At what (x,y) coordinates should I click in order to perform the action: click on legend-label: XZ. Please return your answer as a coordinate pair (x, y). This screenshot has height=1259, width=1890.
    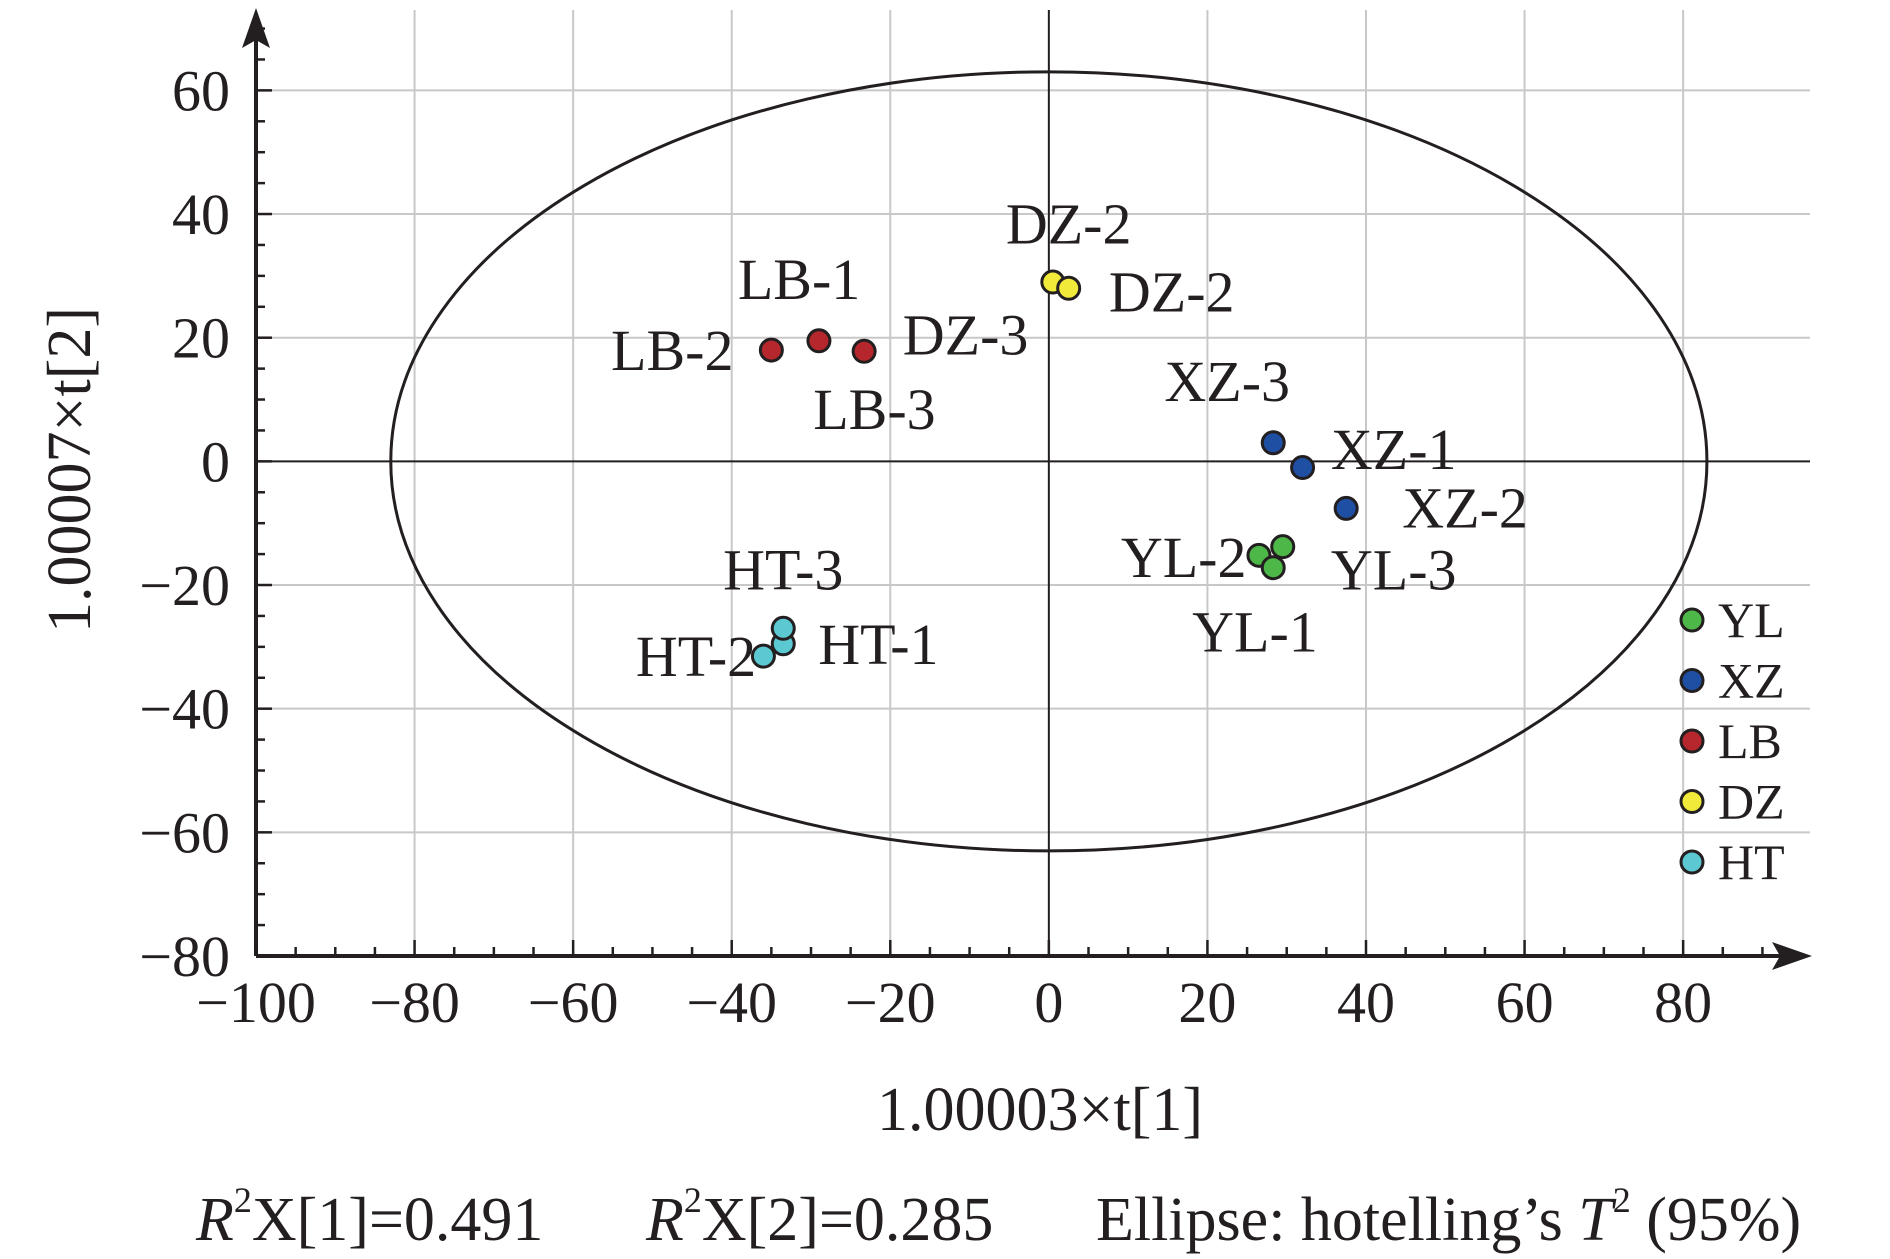
    Looking at the image, I should click on (1751, 681).